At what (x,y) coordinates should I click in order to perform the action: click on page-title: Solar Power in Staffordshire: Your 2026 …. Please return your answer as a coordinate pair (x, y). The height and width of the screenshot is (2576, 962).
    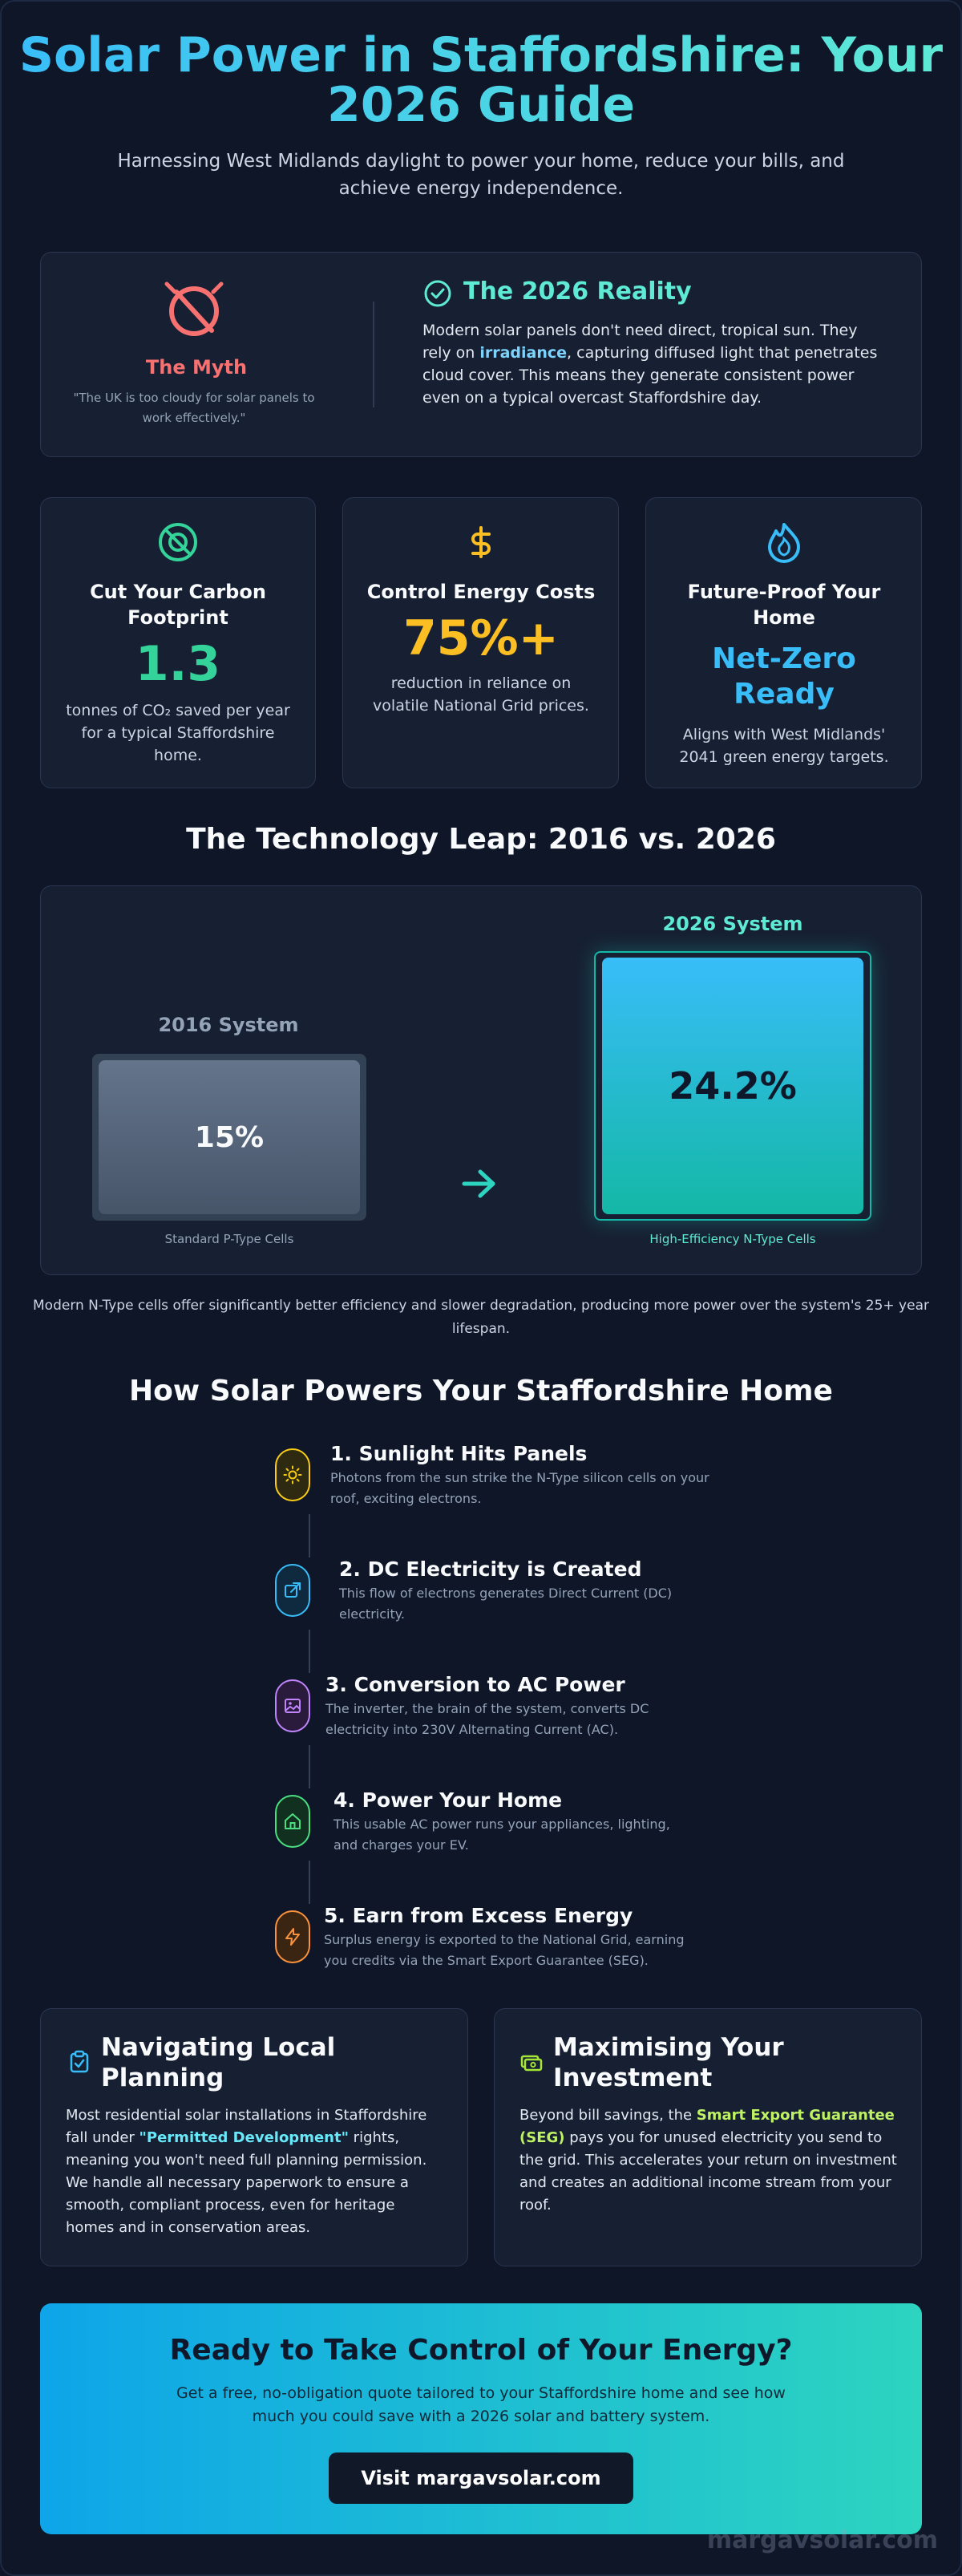
    Looking at the image, I should click on (481, 80).